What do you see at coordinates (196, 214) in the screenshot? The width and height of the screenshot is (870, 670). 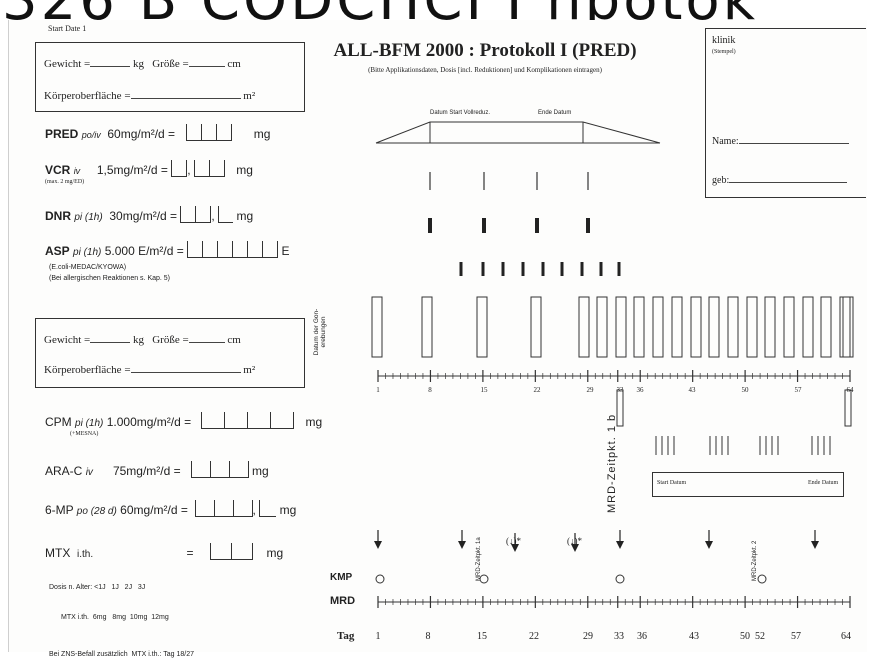 I see `dnr-dose-field` at bounding box center [196, 214].